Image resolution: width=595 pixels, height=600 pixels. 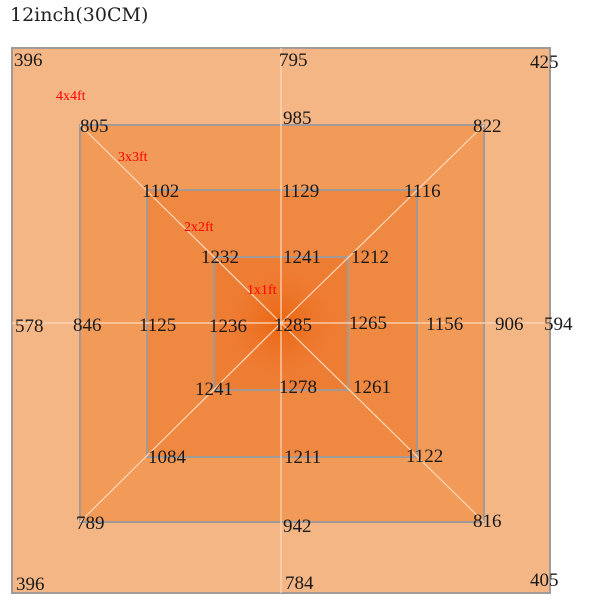 I want to click on ring-3x3-bottom-center-value: 1211, so click(x=302, y=457).